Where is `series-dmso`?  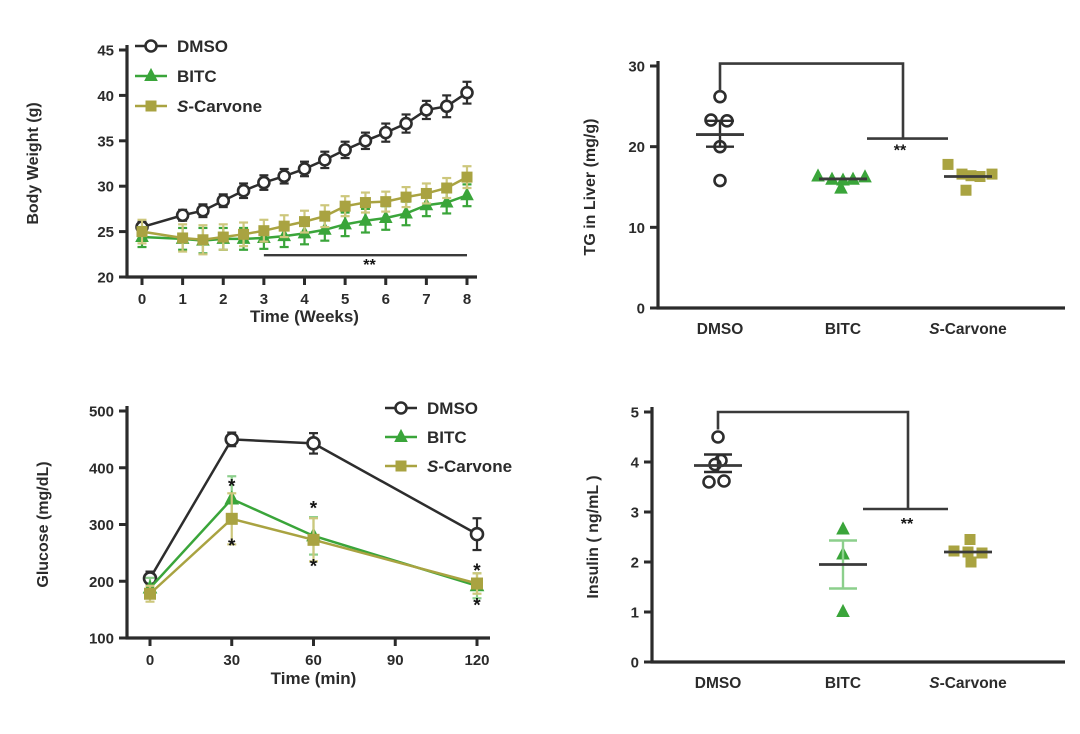
series-dmso is located at coordinates (304, 157).